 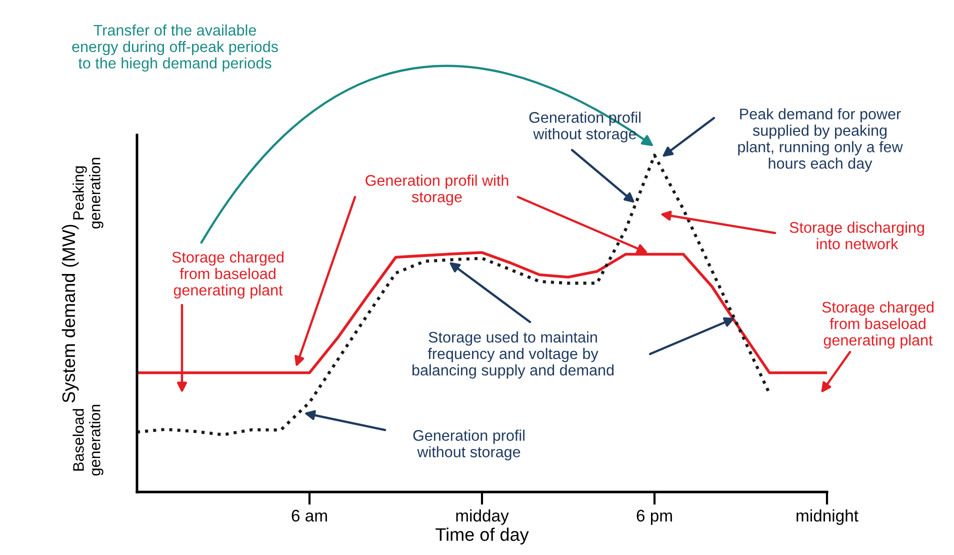 What do you see at coordinates (482, 517) in the screenshot?
I see `x-tick-label: midday` at bounding box center [482, 517].